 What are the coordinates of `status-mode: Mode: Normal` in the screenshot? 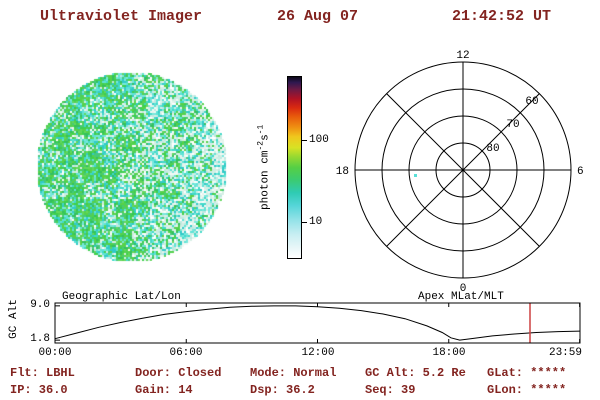 It's located at (293, 373).